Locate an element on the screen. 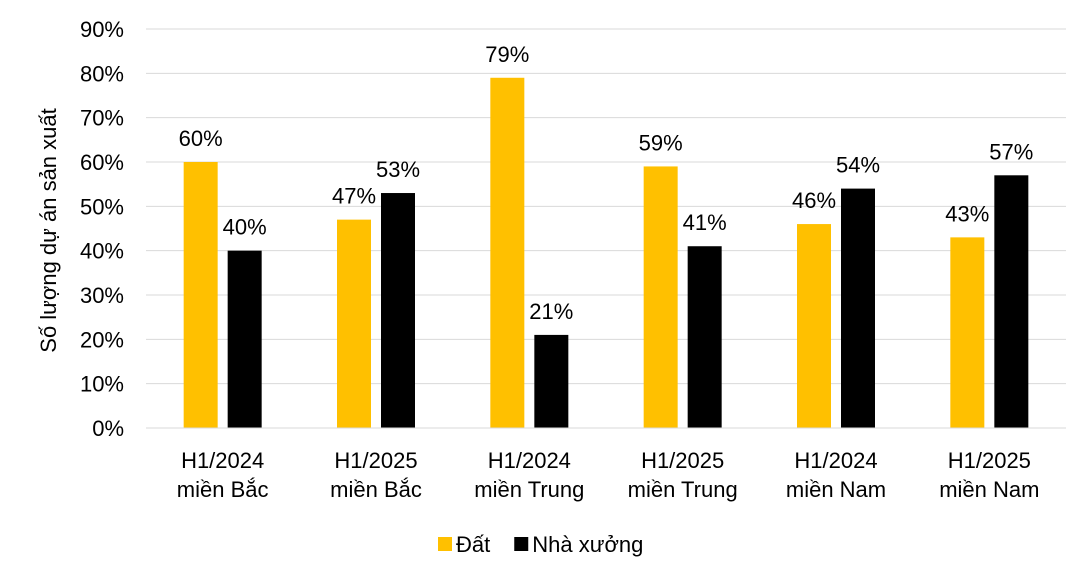  y-tick-label: 30% is located at coordinates (102, 295).